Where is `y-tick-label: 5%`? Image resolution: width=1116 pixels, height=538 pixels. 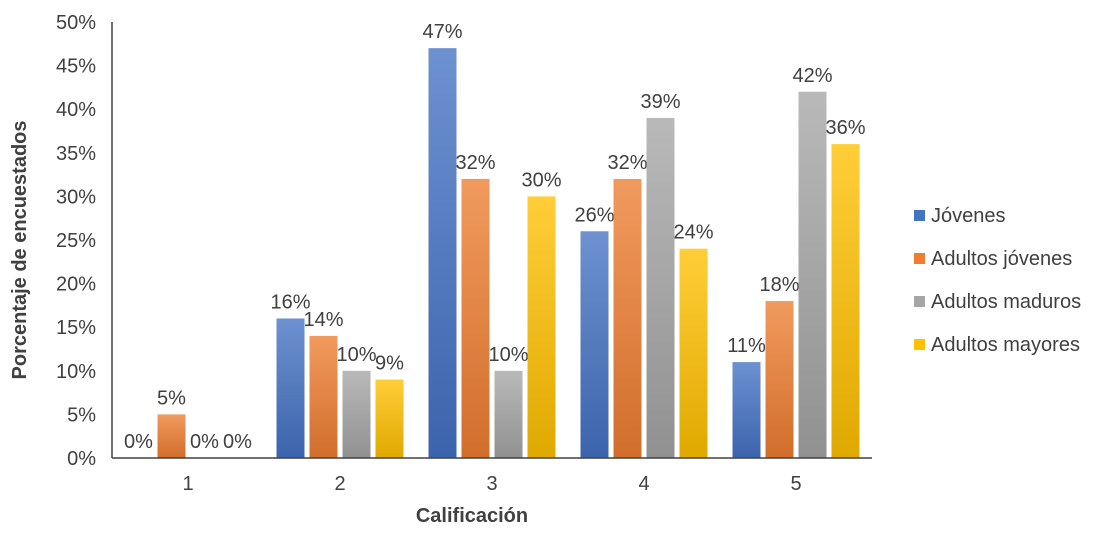
y-tick-label: 5% is located at coordinates (81, 415).